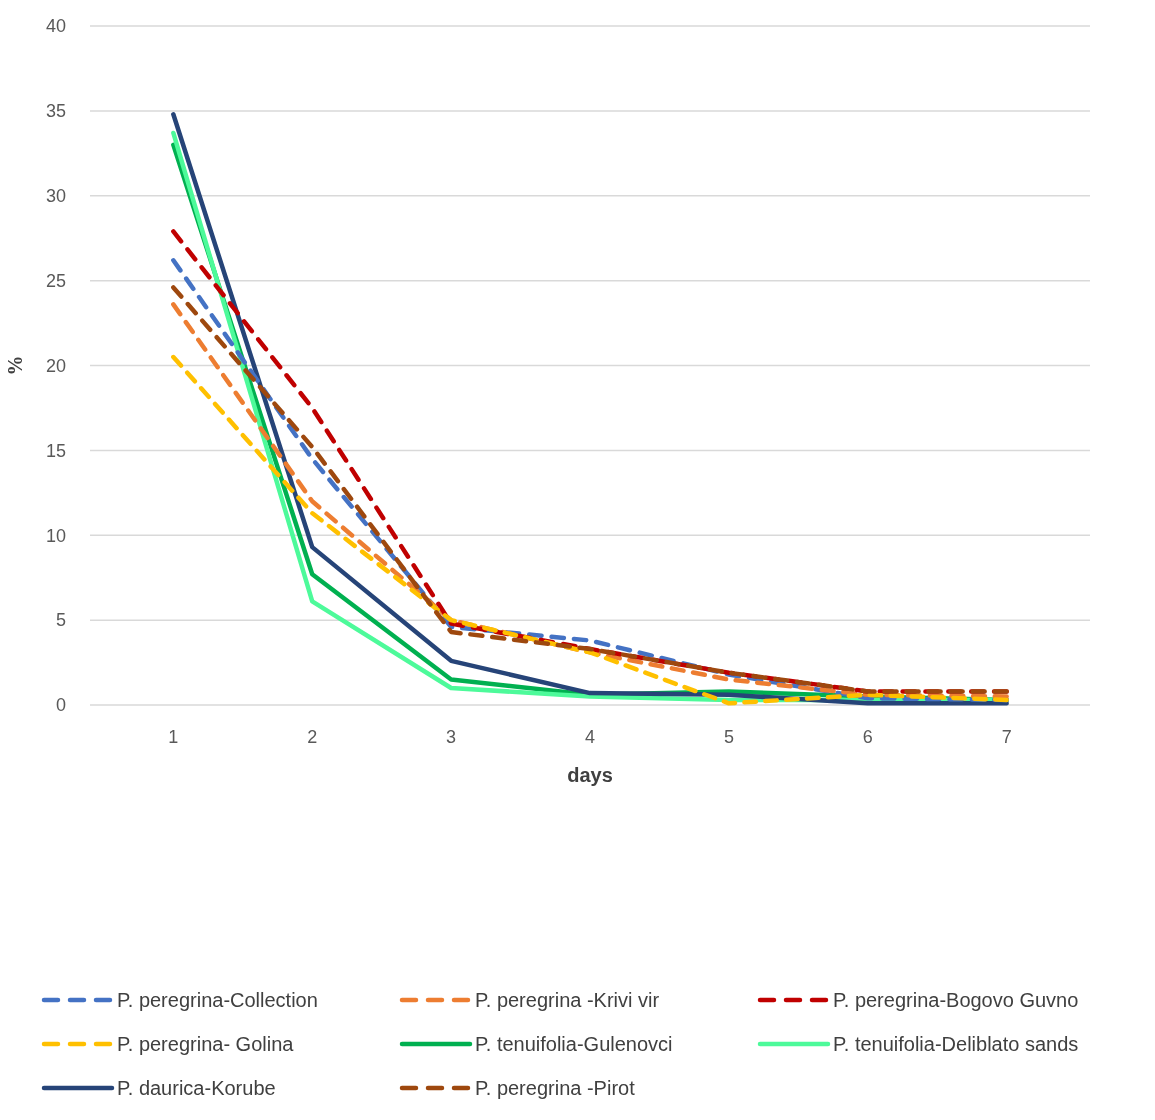 This screenshot has width=1155, height=1120. Describe the element at coordinates (55, 111) in the screenshot. I see `y-tick-label: 35` at that location.